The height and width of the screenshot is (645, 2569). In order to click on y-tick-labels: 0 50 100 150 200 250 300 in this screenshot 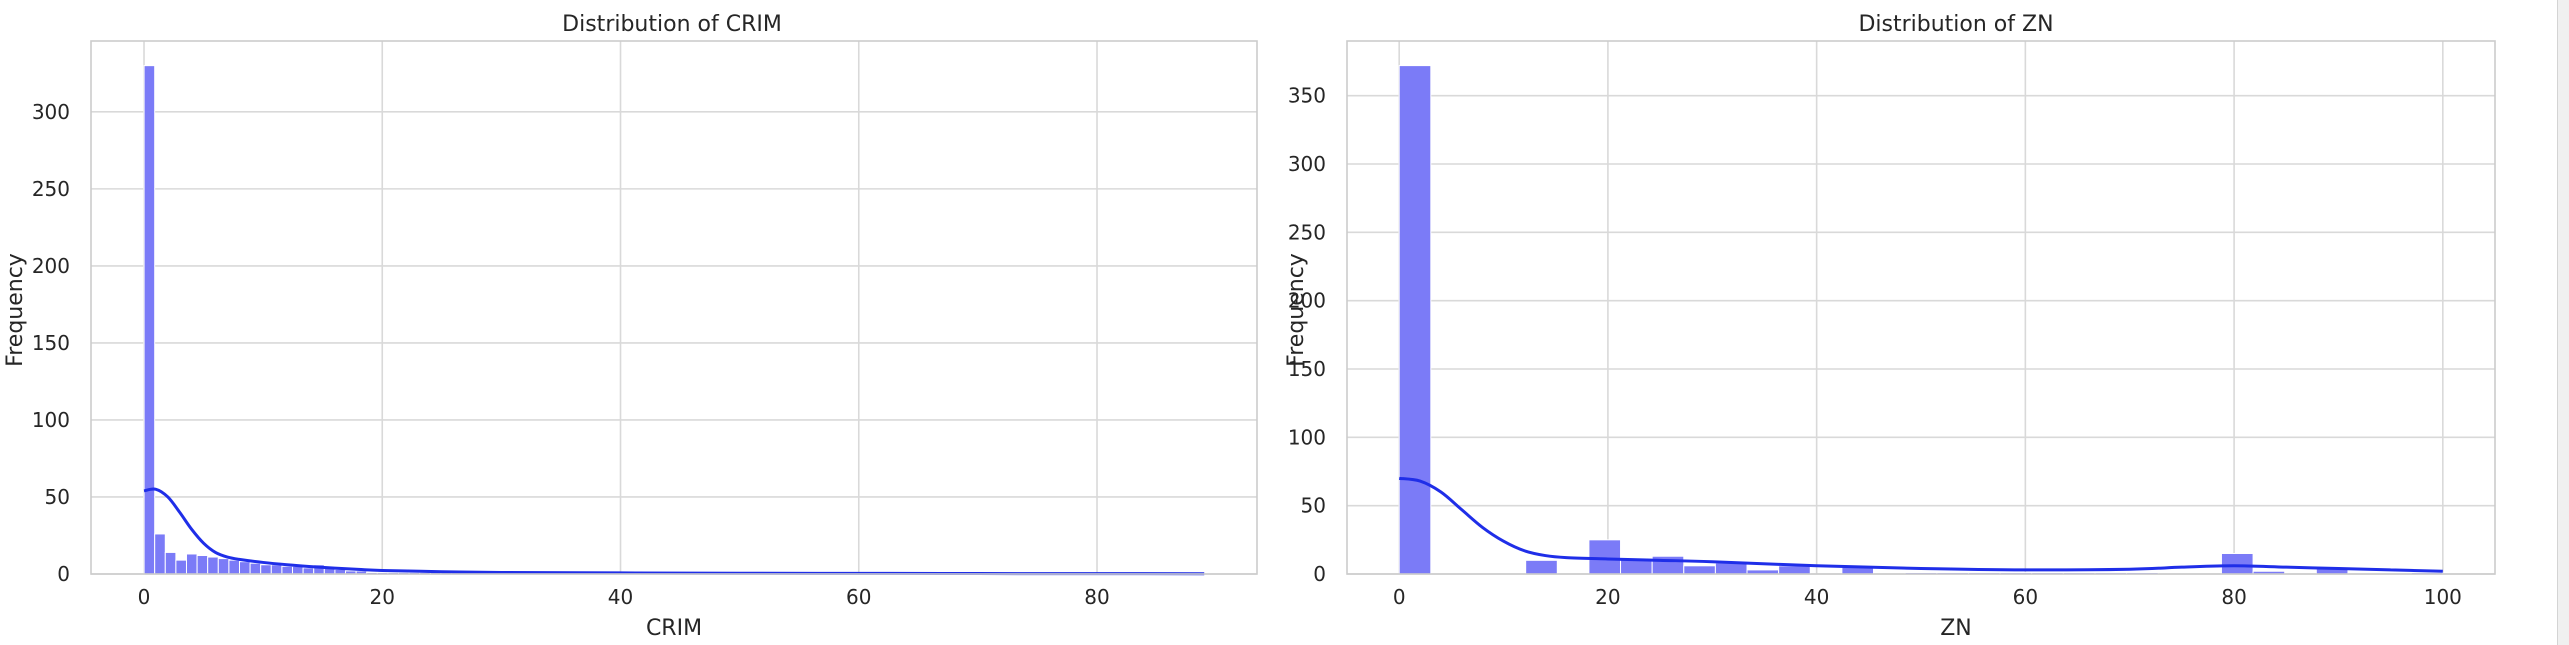, I will do `click(51, 343)`.